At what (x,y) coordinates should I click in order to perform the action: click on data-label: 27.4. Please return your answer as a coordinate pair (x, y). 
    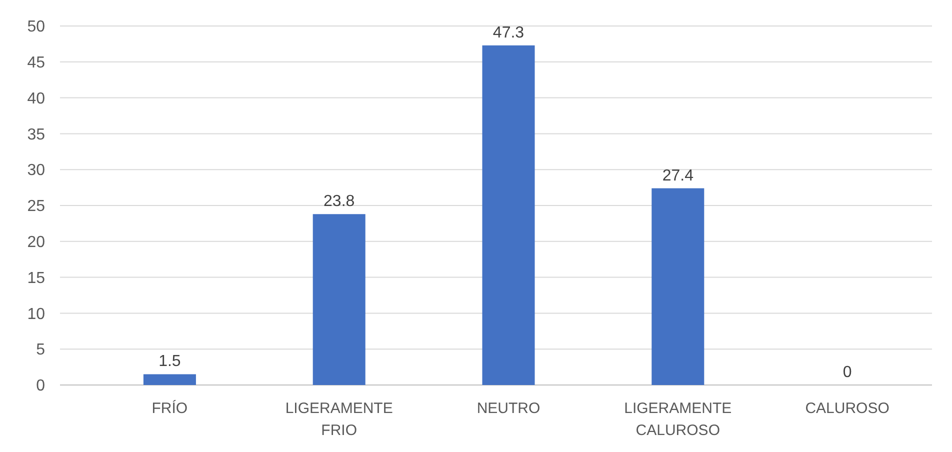
    Looking at the image, I should click on (678, 175).